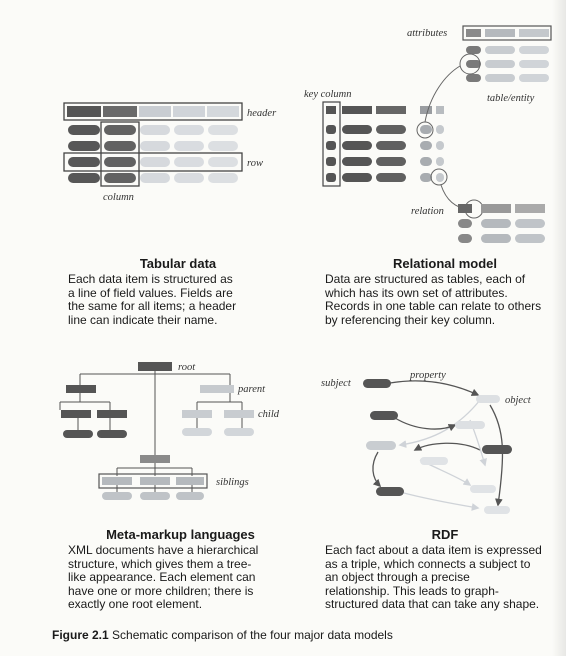 The image size is (566, 656). What do you see at coordinates (120, 154) in the screenshot?
I see `column-frame` at bounding box center [120, 154].